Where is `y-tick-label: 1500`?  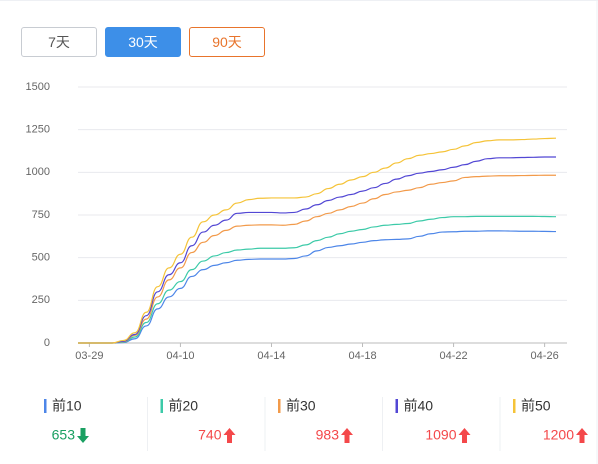 y-tick-label: 1500 is located at coordinates (38, 87).